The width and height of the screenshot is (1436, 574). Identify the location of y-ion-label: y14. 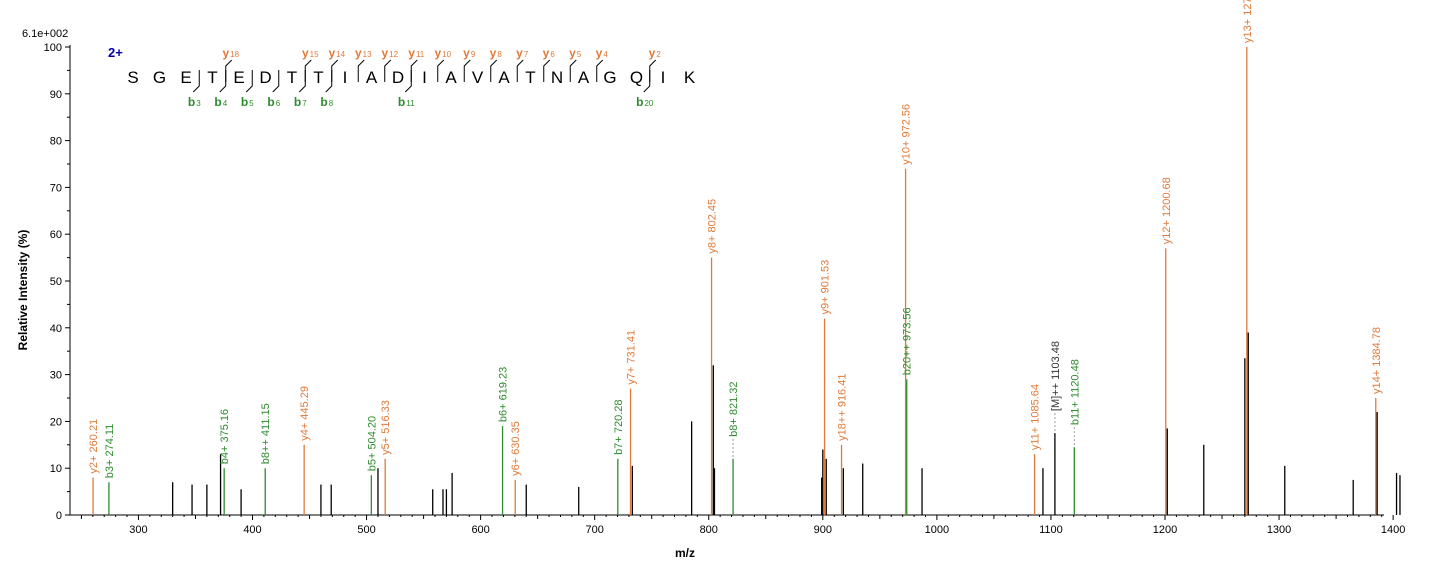
(336, 53).